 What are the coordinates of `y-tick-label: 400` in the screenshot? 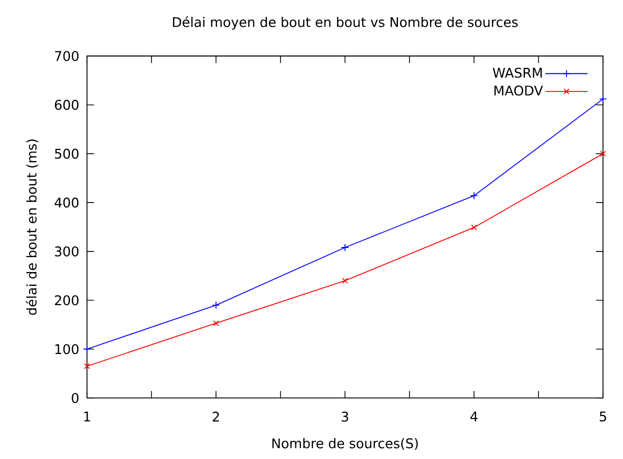 It's located at (66, 203).